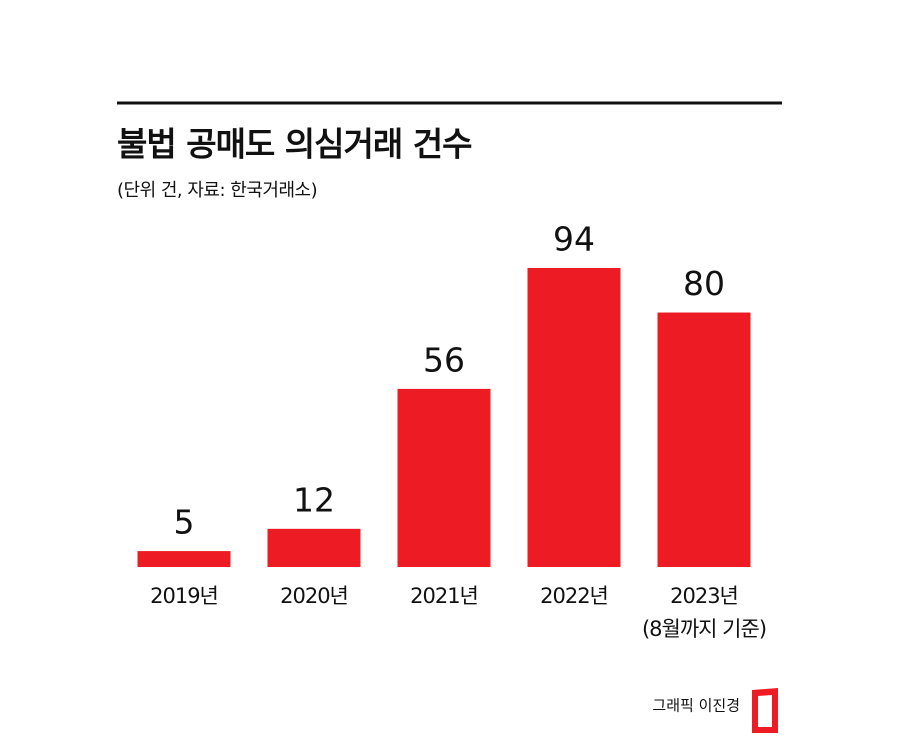 The image size is (900, 739). What do you see at coordinates (696, 706) in the screenshot?
I see `credit: 그래픽 이진경` at bounding box center [696, 706].